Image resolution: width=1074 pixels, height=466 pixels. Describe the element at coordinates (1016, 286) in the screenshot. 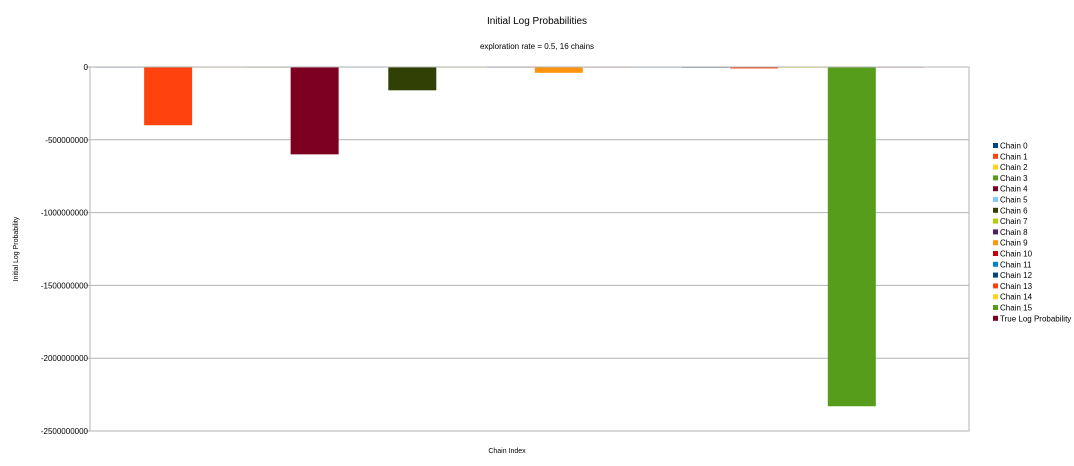

I see `legend-entry: Chain 13` at that location.